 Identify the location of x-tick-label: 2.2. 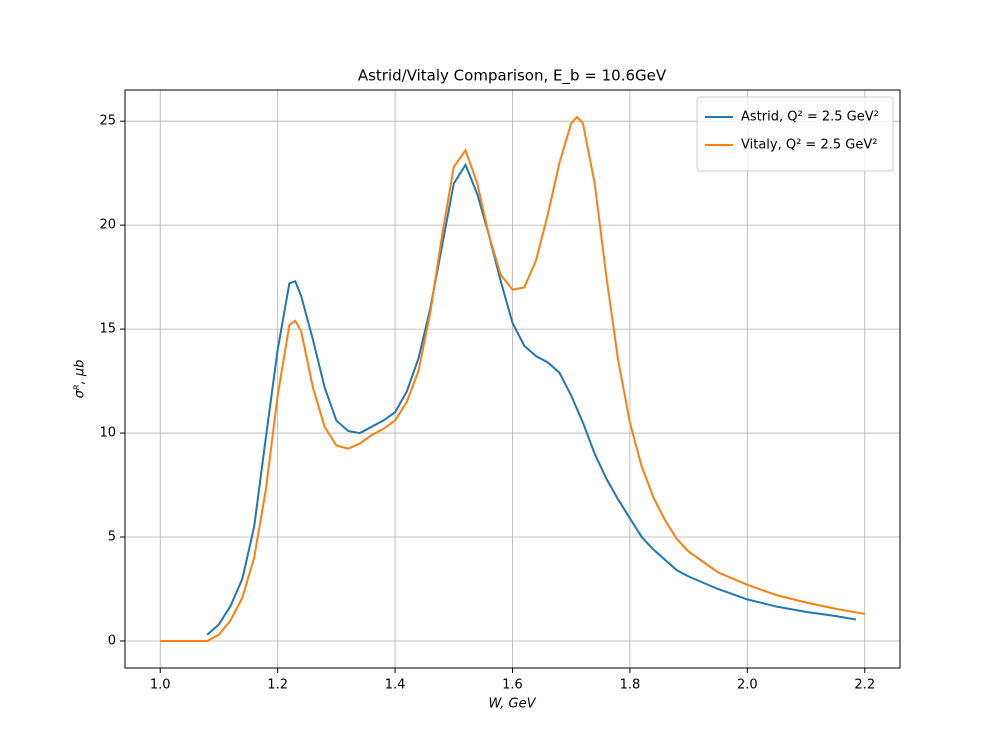
(864, 685).